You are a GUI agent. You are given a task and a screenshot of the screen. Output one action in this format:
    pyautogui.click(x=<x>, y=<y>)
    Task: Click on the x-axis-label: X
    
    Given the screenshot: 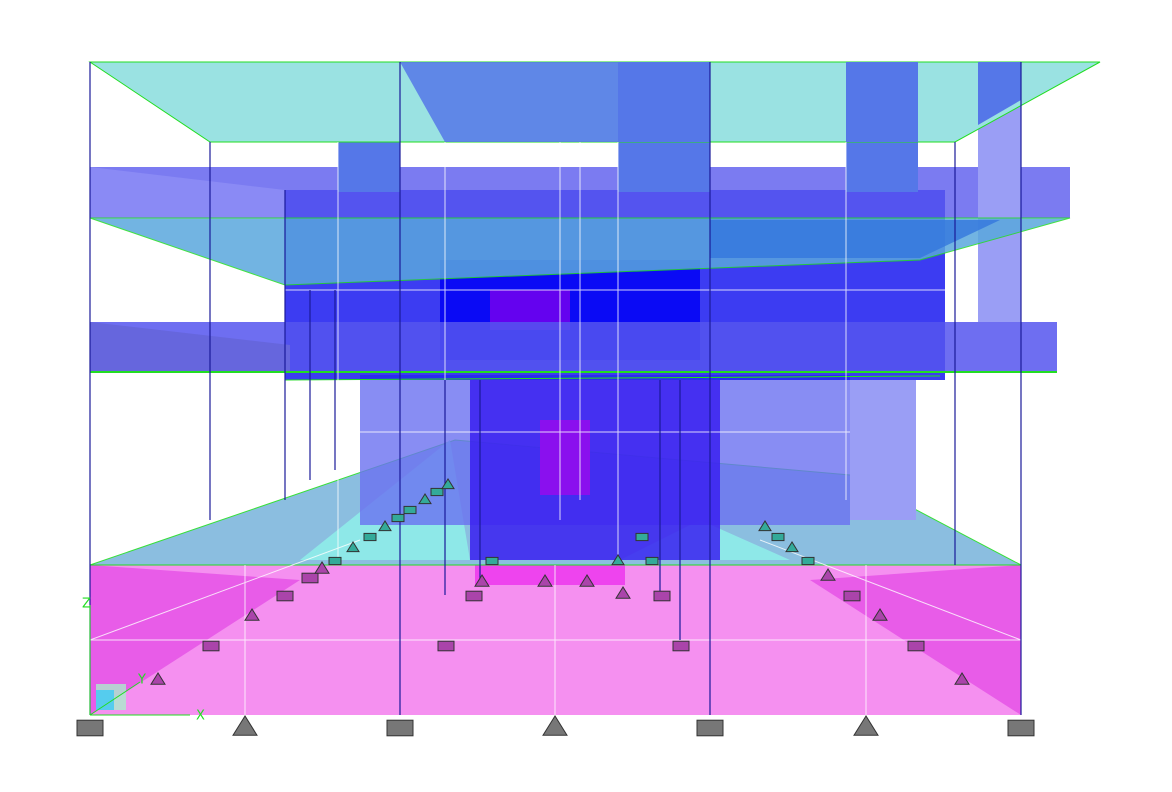 What is the action you would take?
    pyautogui.click(x=200, y=716)
    